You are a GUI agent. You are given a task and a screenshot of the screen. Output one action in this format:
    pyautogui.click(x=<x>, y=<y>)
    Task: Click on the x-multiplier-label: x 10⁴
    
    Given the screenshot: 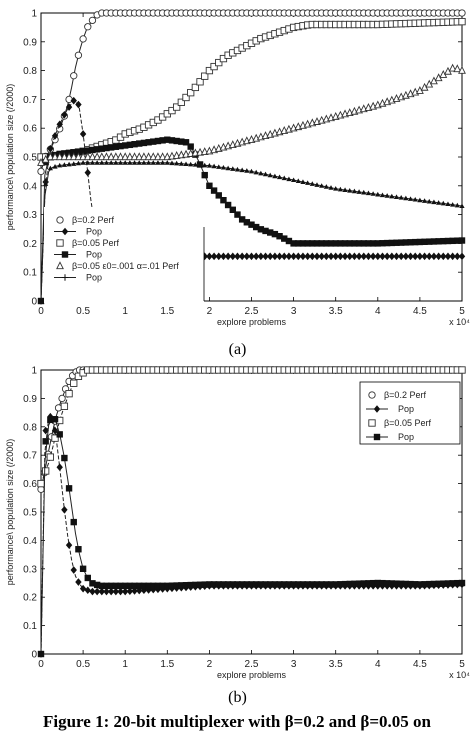 What is the action you would take?
    pyautogui.click(x=459, y=322)
    